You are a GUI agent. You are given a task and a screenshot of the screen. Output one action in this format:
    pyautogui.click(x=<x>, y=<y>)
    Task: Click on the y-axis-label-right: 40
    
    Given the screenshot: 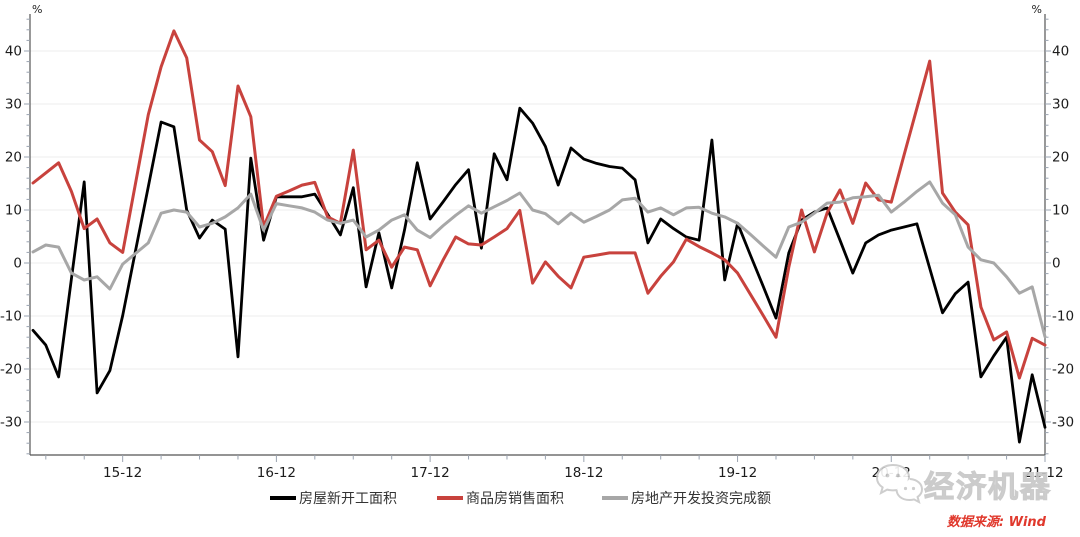 What is the action you would take?
    pyautogui.click(x=1060, y=52)
    